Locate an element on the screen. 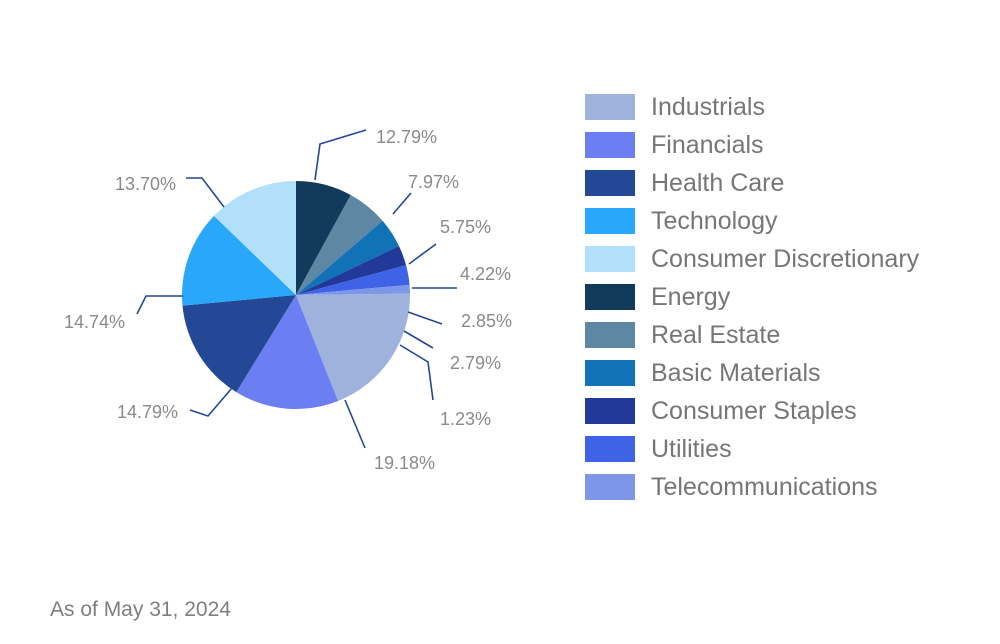 The image size is (1000, 644). pie-slice-financials is located at coordinates (287, 352).